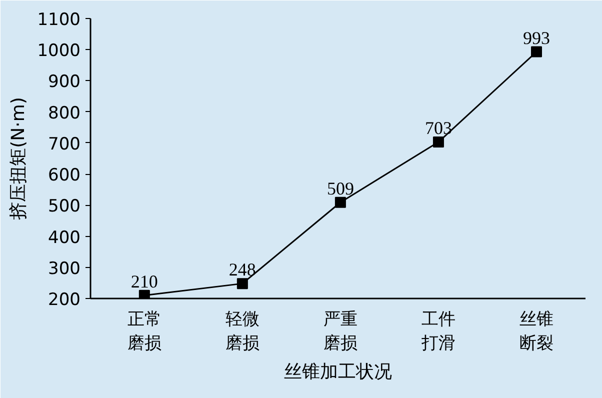 The width and height of the screenshot is (602, 398). I want to click on y-axis-title: 挤压扭矩(N·m), so click(19, 158).